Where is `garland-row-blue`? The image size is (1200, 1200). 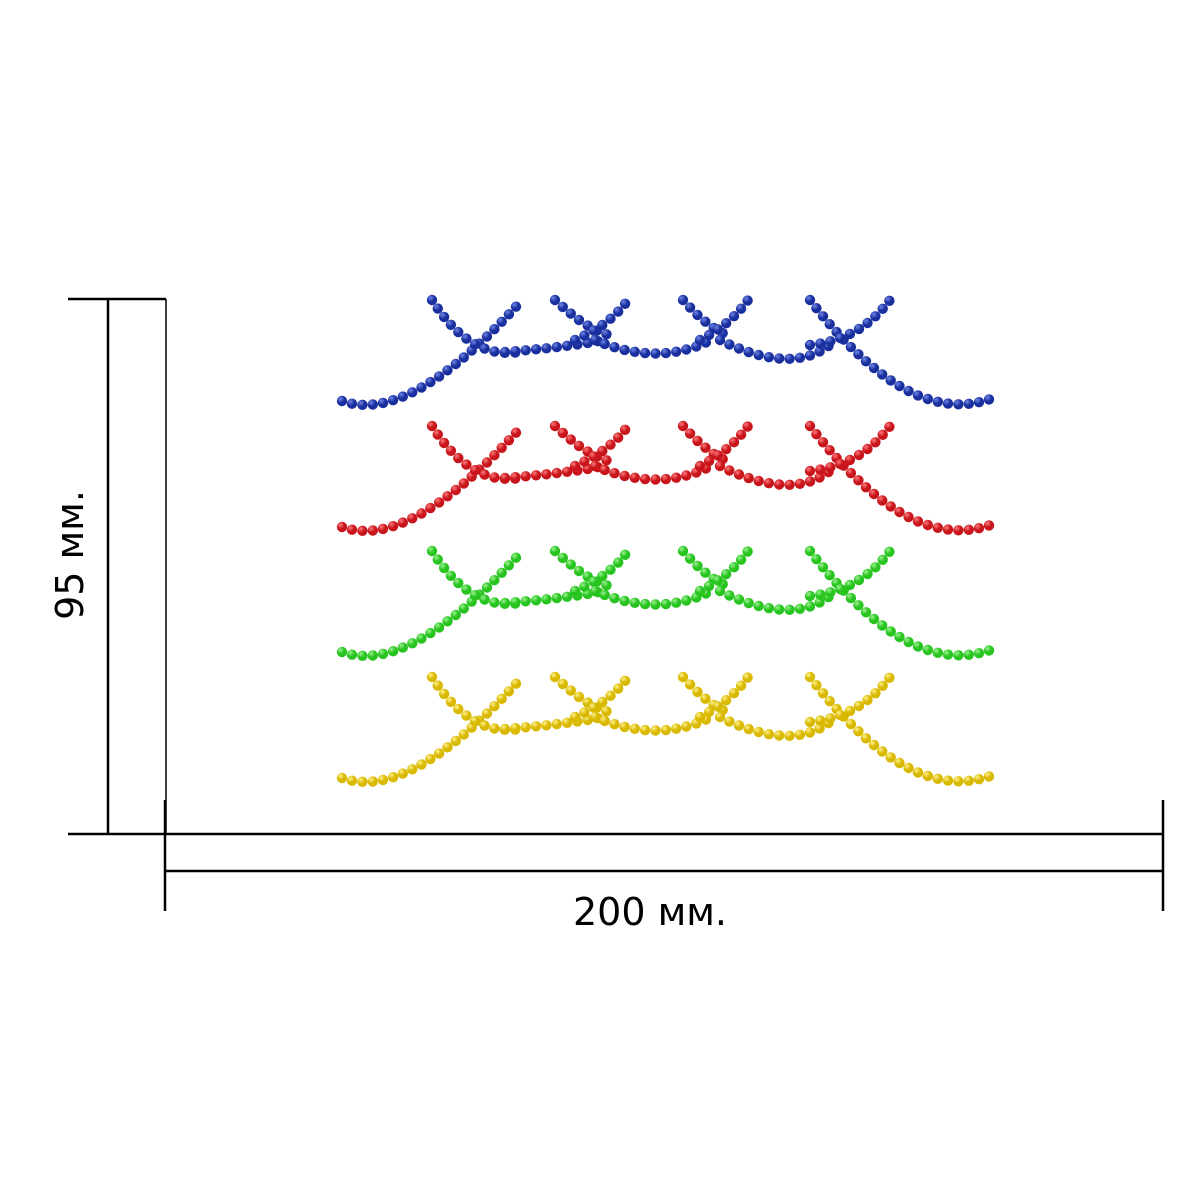
garland-row-blue is located at coordinates (665, 352).